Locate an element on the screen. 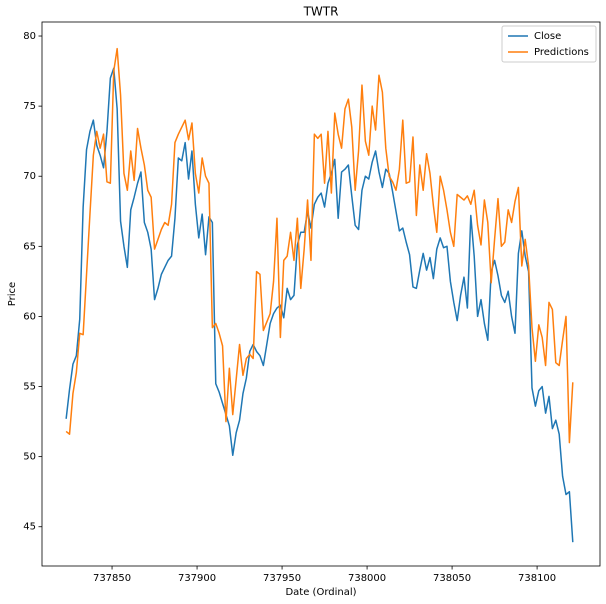 Image resolution: width=606 pixels, height=604 pixels. x-tick-label: 737950 is located at coordinates (282, 578).